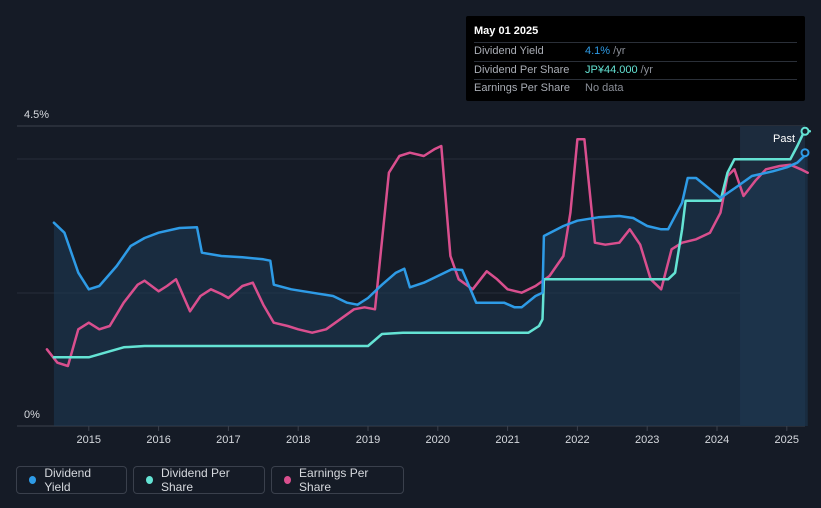 This screenshot has width=821, height=508. What do you see at coordinates (89, 440) in the screenshot?
I see `x-tick-label: 2015` at bounding box center [89, 440].